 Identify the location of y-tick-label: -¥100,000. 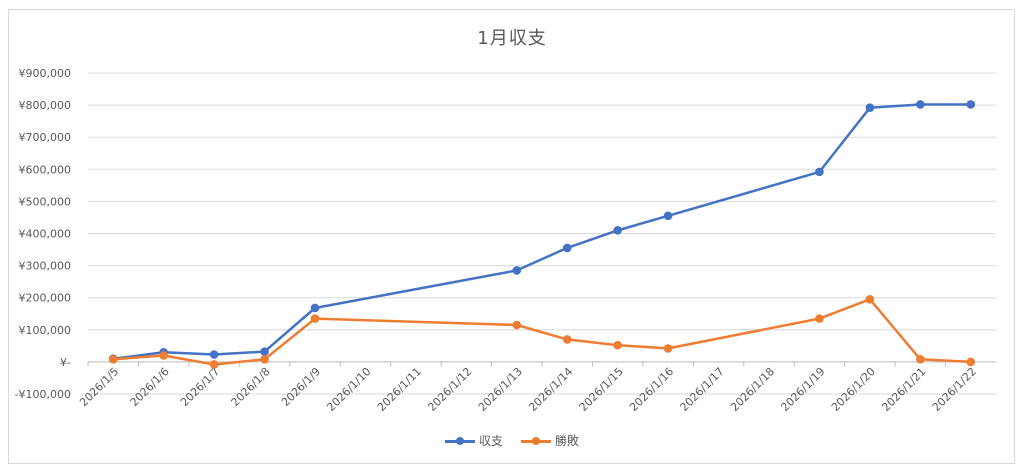
(43, 394).